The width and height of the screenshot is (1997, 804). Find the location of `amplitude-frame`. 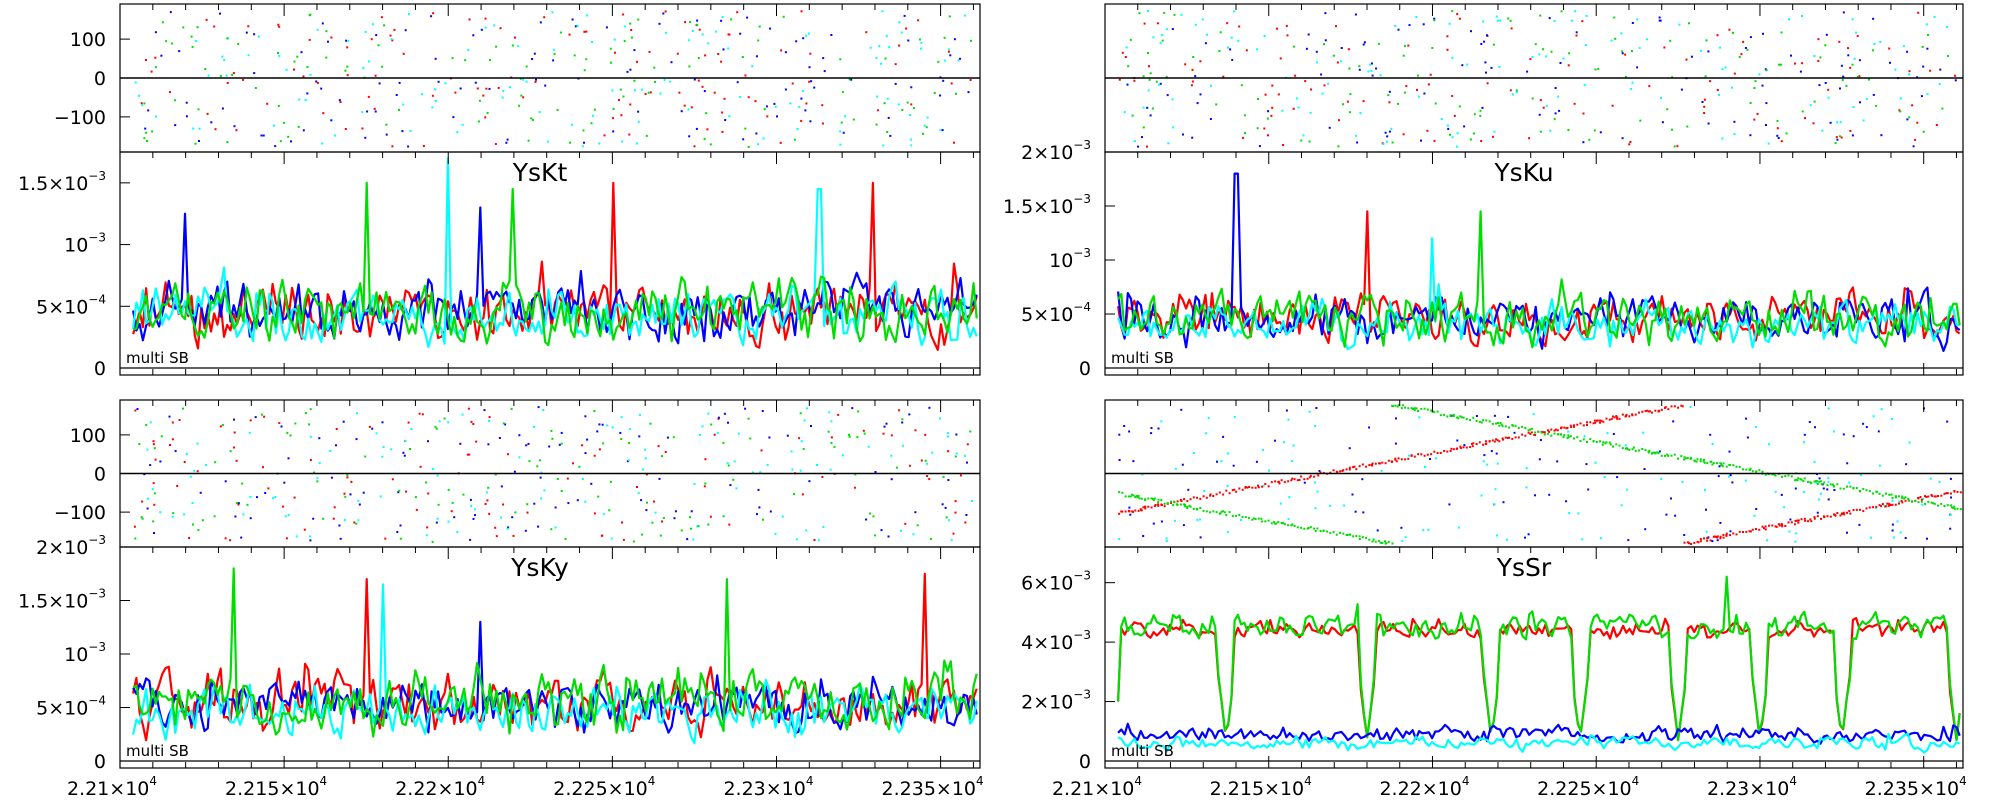

amplitude-frame is located at coordinates (1534, 657).